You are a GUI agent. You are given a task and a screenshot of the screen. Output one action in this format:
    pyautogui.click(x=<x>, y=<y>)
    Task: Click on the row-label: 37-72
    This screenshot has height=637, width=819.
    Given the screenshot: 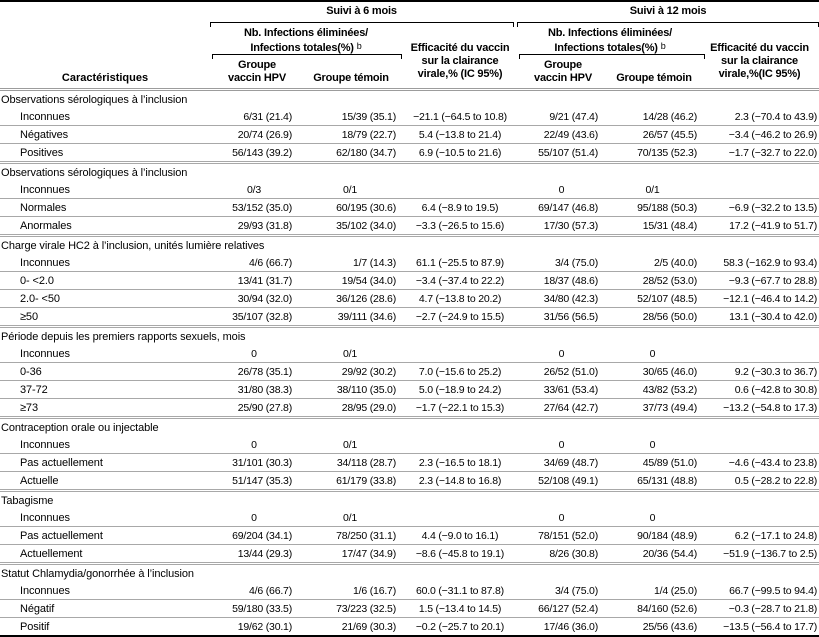 What is the action you would take?
    pyautogui.click(x=105, y=389)
    